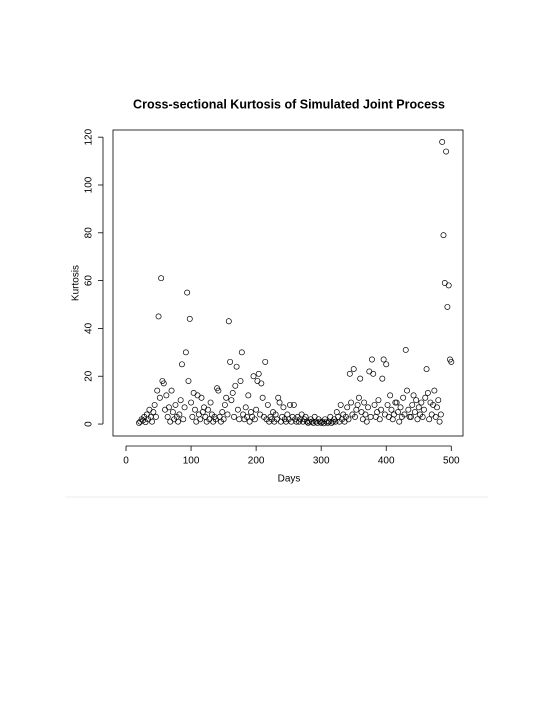 The height and width of the screenshot is (717, 554). Describe the element at coordinates (191, 461) in the screenshot. I see `x-tick-label: 100` at that location.